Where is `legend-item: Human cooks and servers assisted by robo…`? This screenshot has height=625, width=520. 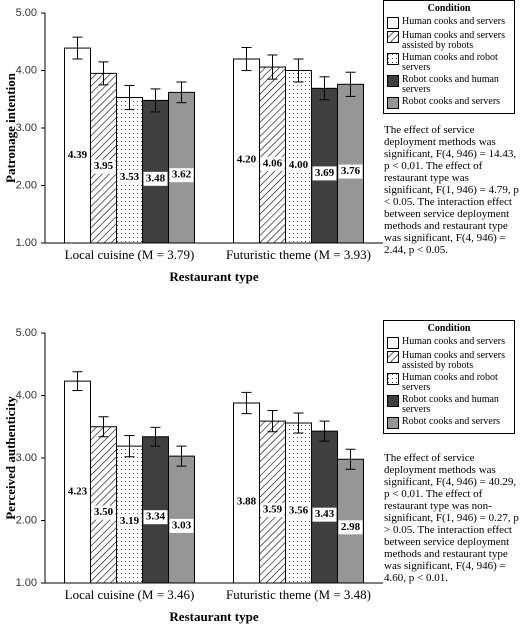 legend-item: Human cooks and servers assisted by robo… is located at coordinates (449, 41).